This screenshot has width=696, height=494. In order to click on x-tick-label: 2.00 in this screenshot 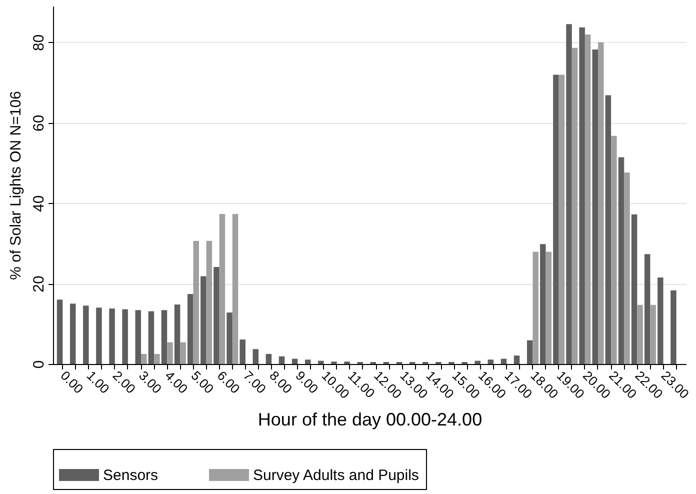, I will do `click(124, 382)`.